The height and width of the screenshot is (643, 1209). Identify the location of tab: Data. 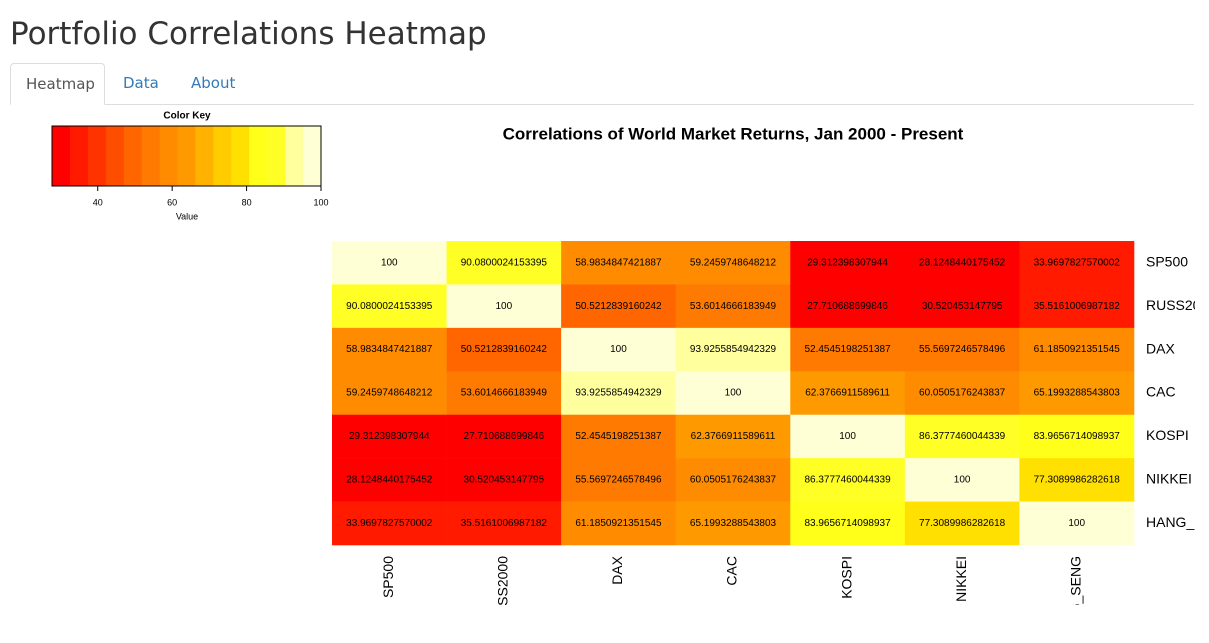
(141, 83).